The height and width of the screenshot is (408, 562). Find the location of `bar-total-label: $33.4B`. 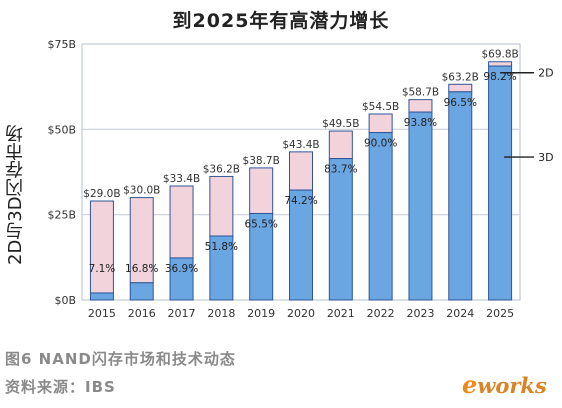

bar-total-label: $33.4B is located at coordinates (181, 179).